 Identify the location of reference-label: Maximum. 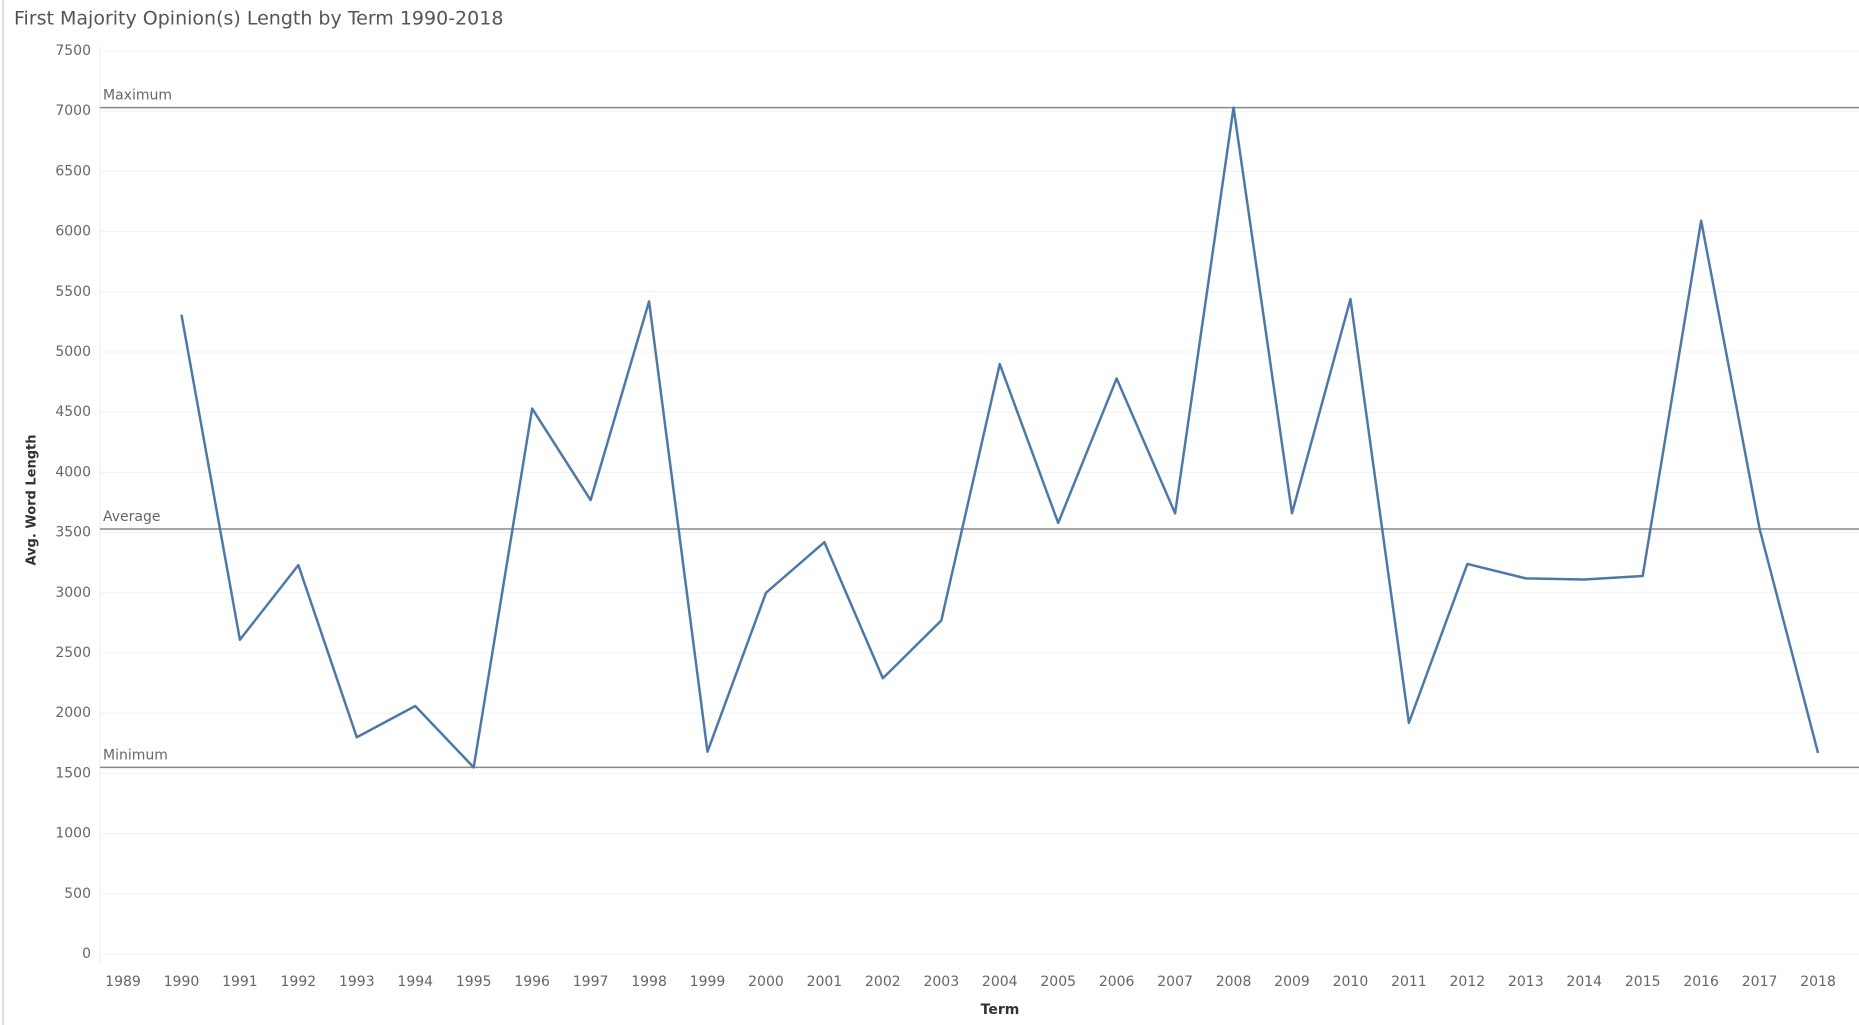
(137, 96).